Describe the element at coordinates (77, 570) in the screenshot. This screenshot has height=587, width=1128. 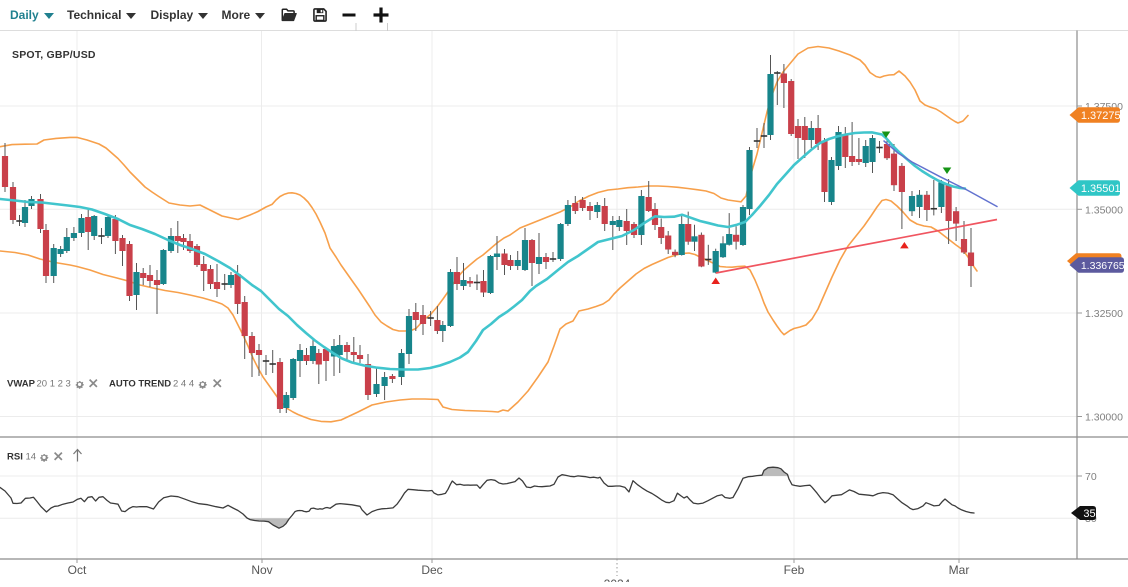
I see `svg-text: Oct` at that location.